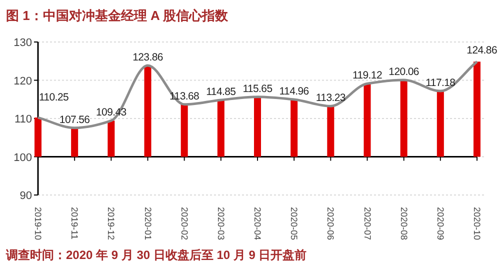 Image resolution: width=500 pixels, height=267 pixels. What do you see at coordinates (367, 76) in the screenshot?
I see `data-label: 119.12` at bounding box center [367, 76].